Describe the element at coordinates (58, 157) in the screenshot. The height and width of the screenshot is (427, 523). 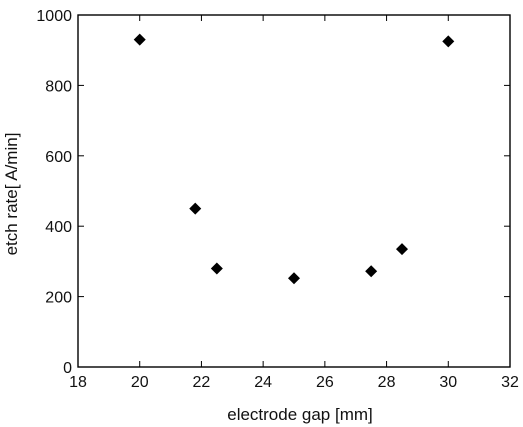
I see `y-tick-label: 600` at that location.